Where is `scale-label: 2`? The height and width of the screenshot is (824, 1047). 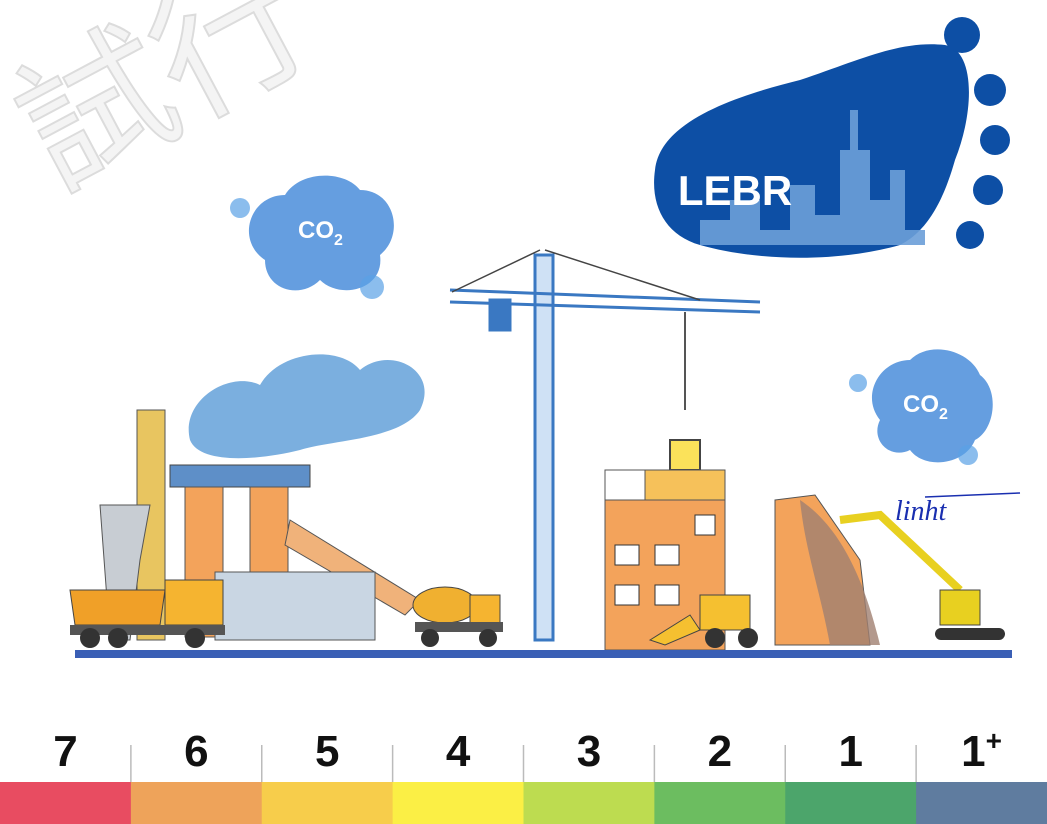
scale-label: 2 is located at coordinates (720, 751).